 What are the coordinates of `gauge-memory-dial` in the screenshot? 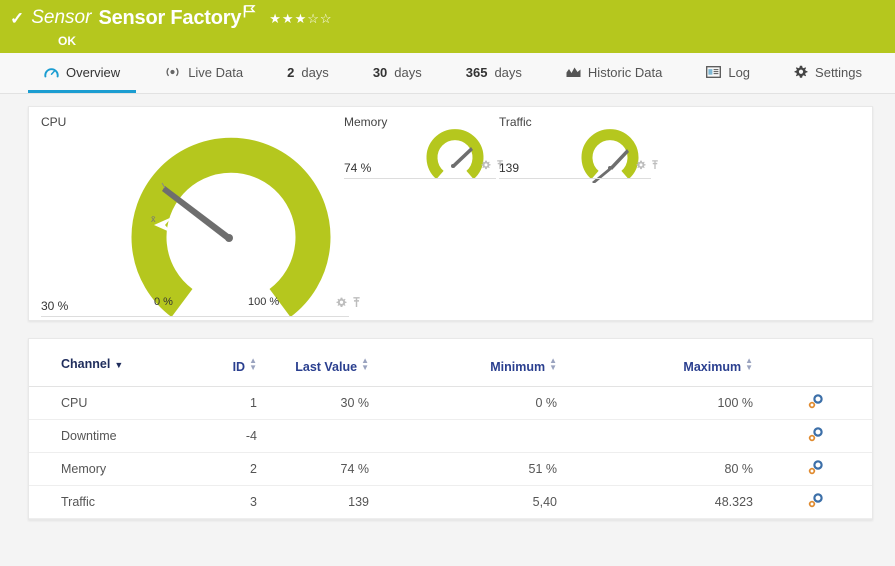 It's located at (455, 154).